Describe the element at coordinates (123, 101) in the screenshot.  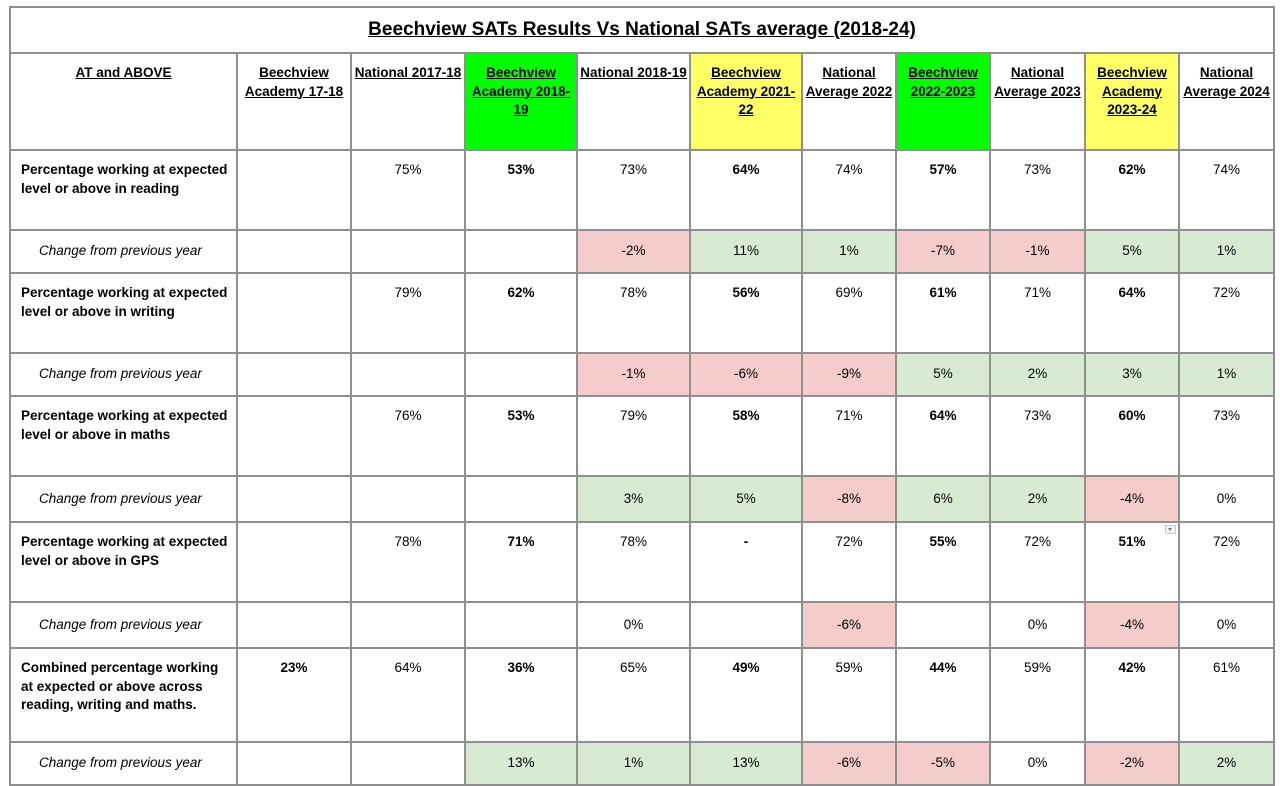
I see `header-at-and-above: AT and ABOVE` at that location.